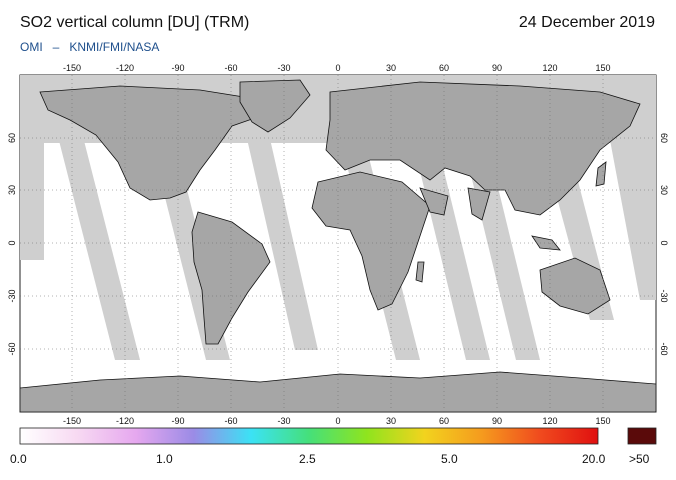 The image size is (676, 480). Describe the element at coordinates (275, 106) in the screenshot. I see `greenland` at that location.